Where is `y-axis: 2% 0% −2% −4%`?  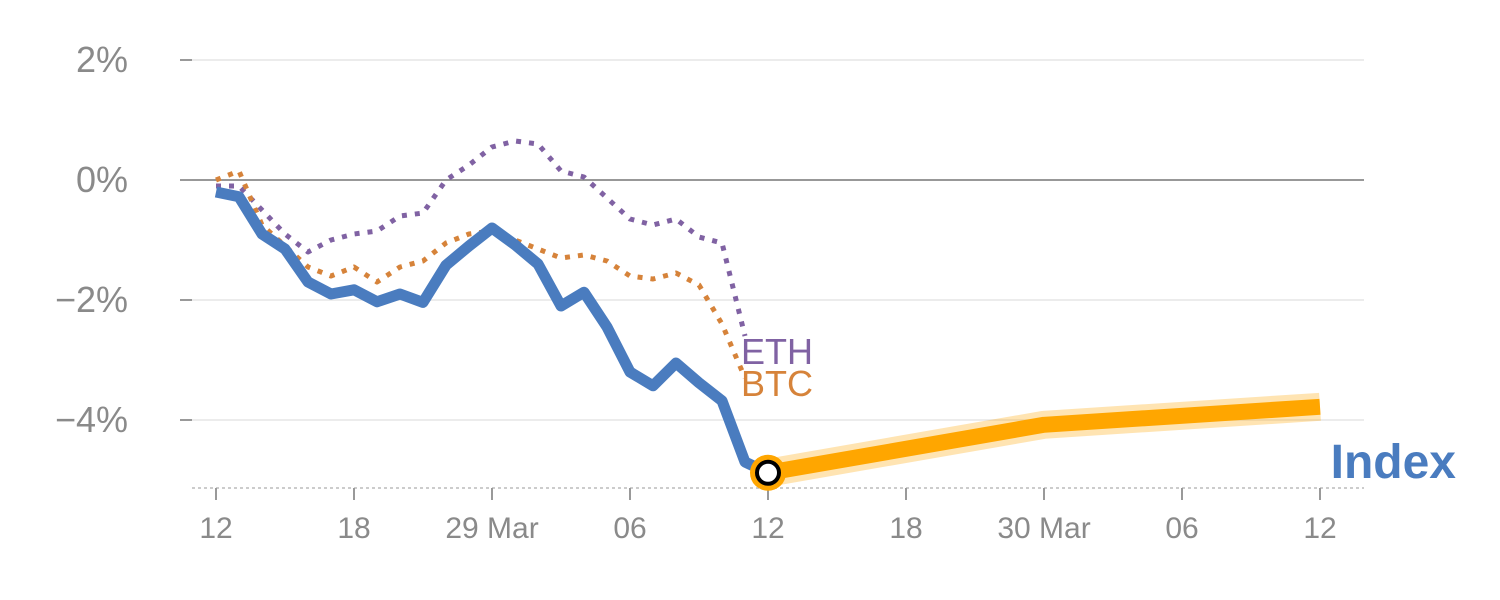
y-axis: 2% 0% −2% −4% is located at coordinates (123, 239).